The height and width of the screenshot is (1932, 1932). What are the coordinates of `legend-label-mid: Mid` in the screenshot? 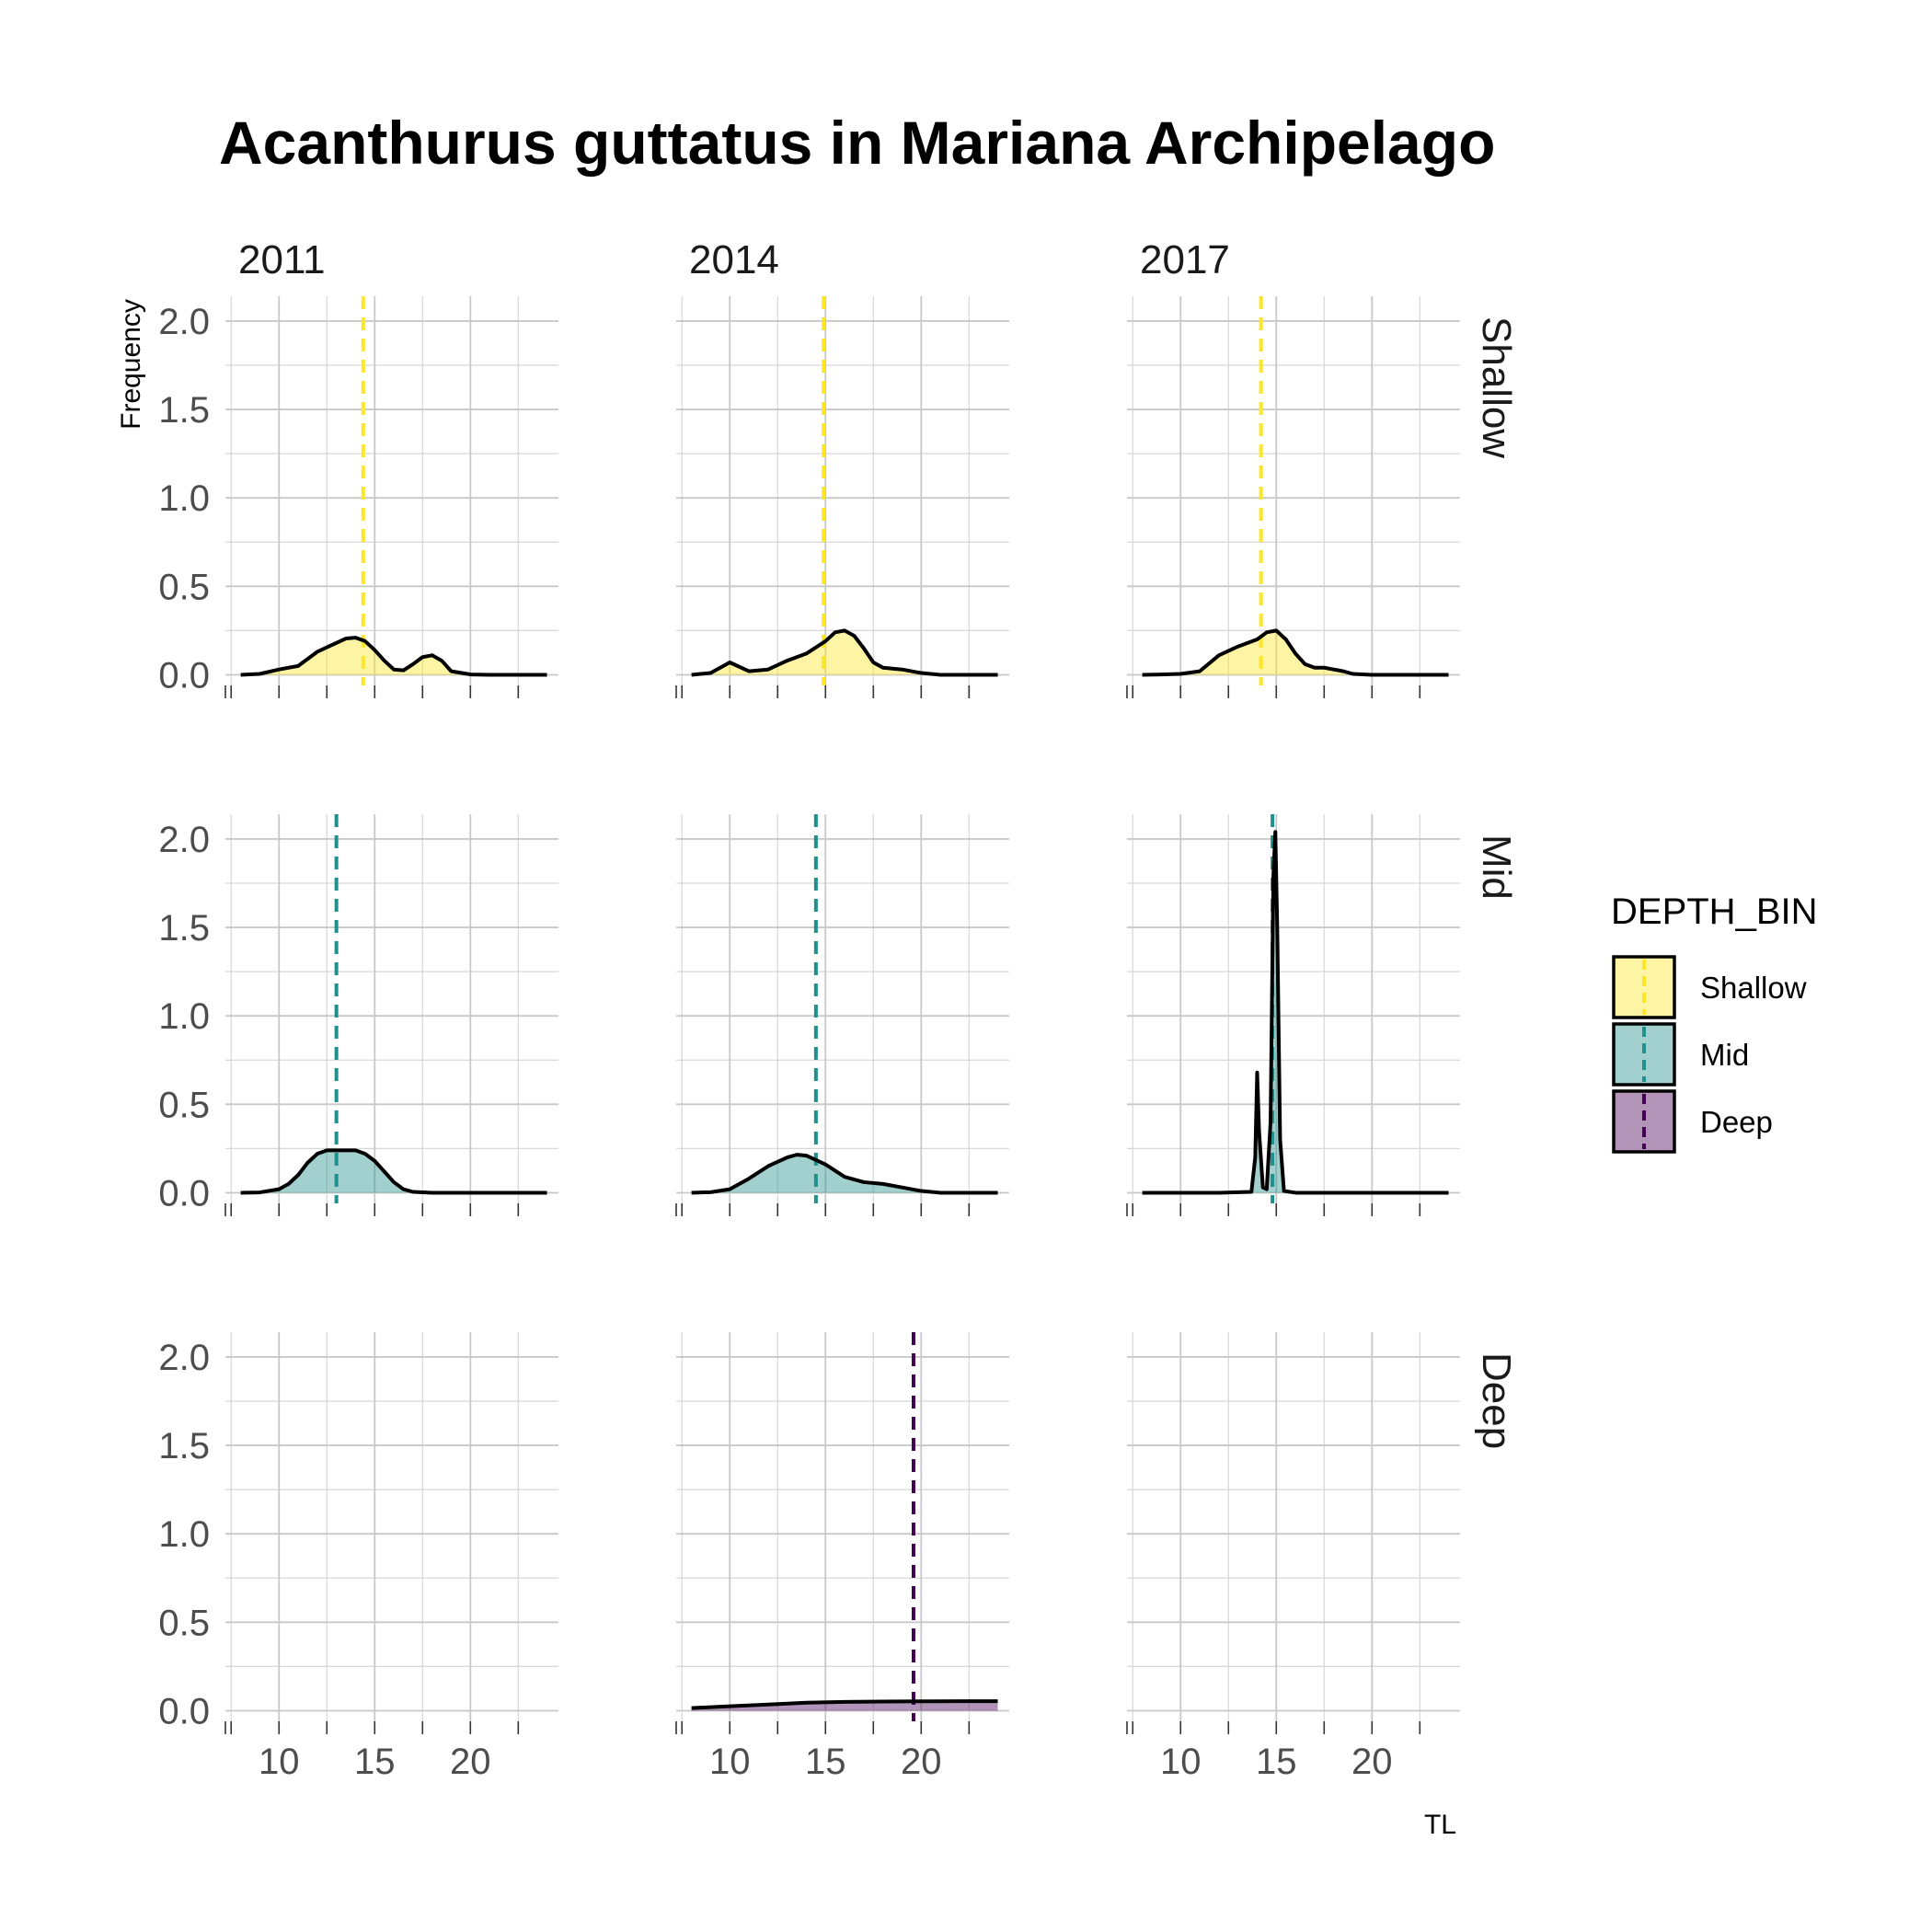 It's located at (1724, 1055).